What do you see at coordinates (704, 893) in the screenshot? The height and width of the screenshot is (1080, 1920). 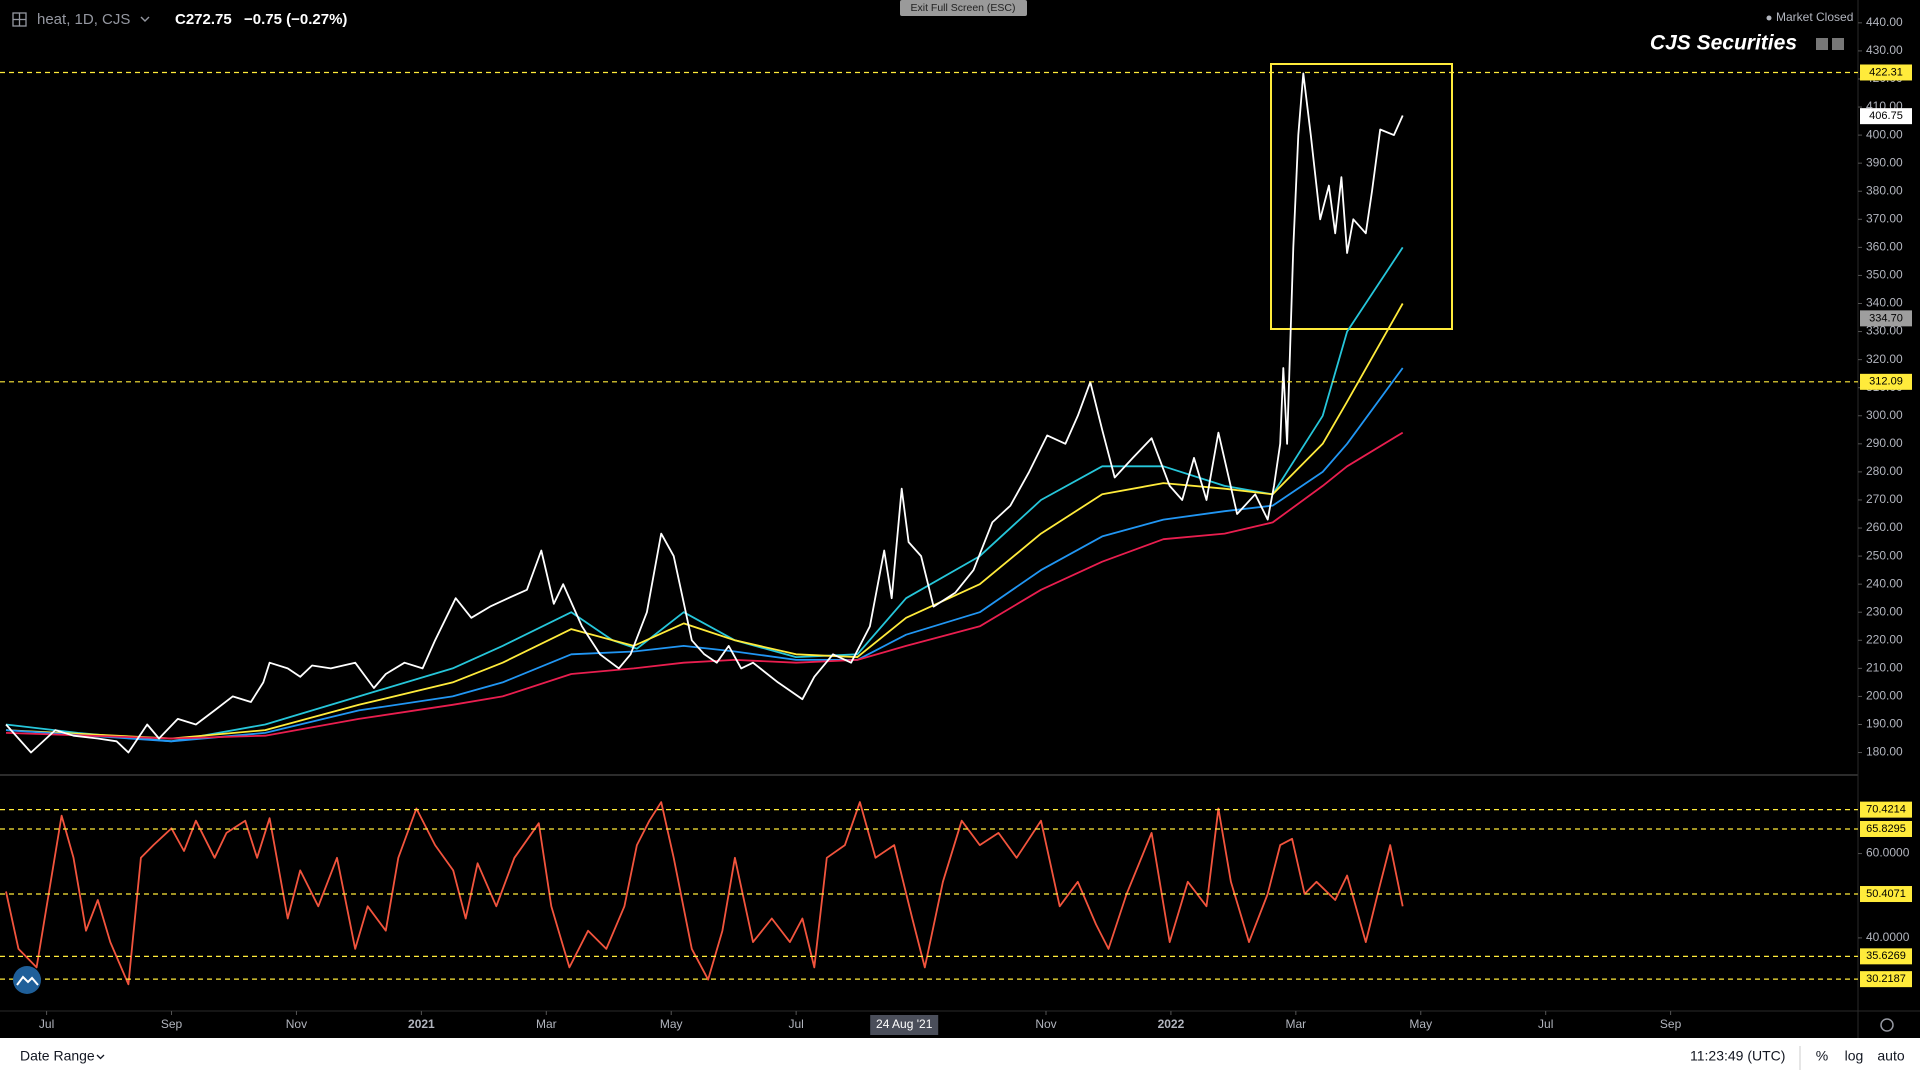 I see `series-line` at bounding box center [704, 893].